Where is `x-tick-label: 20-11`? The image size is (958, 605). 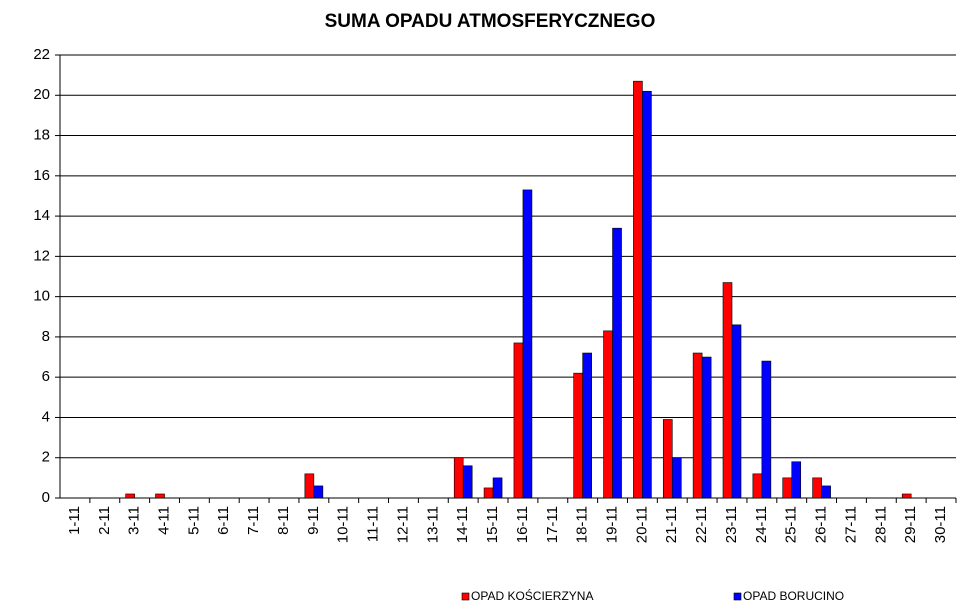
x-tick-label: 20-11 is located at coordinates (641, 524).